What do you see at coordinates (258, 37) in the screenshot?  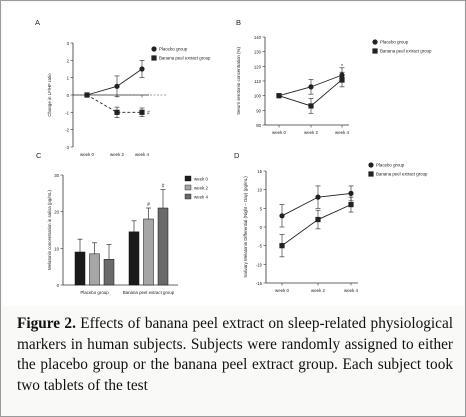 I see `y-tick-label: 140` at bounding box center [258, 37].